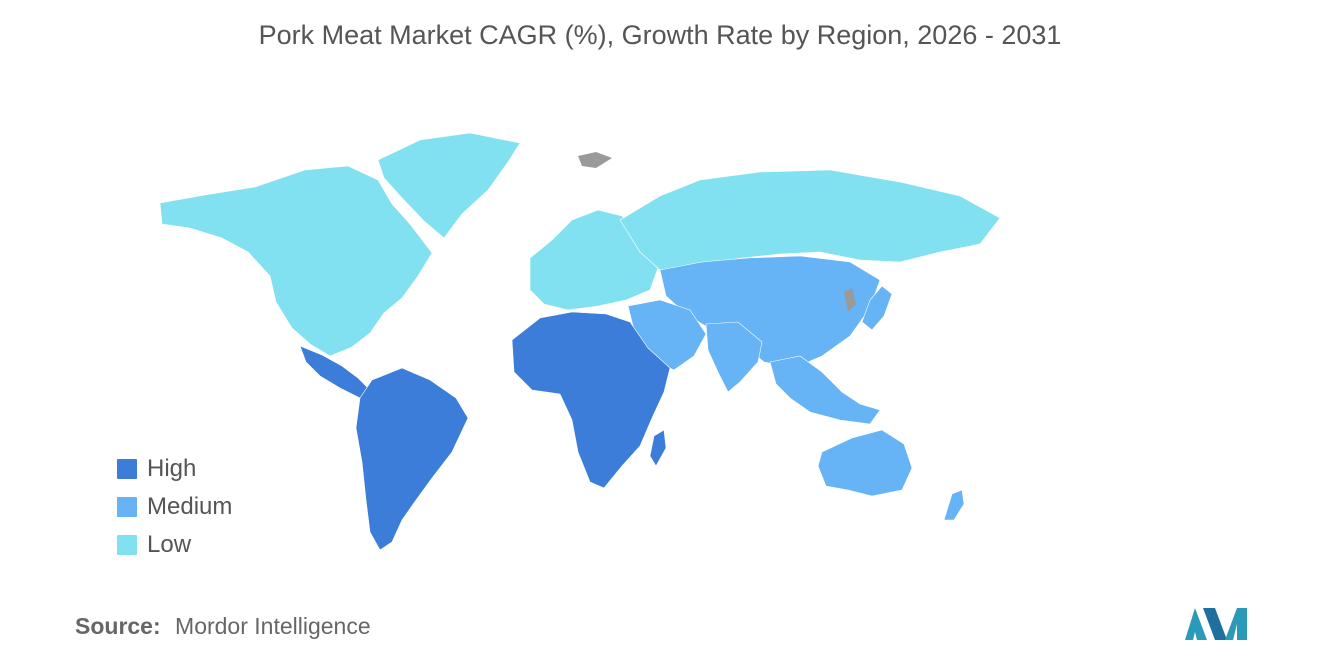 The height and width of the screenshot is (665, 1320). Describe the element at coordinates (850, 300) in the screenshot. I see `region-korea` at that location.